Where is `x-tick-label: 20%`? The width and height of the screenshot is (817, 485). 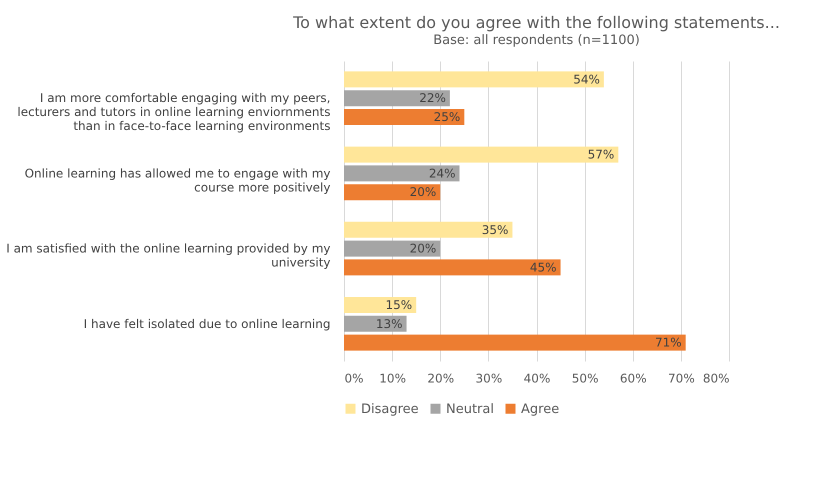 x-tick-label: 20% is located at coordinates (440, 379).